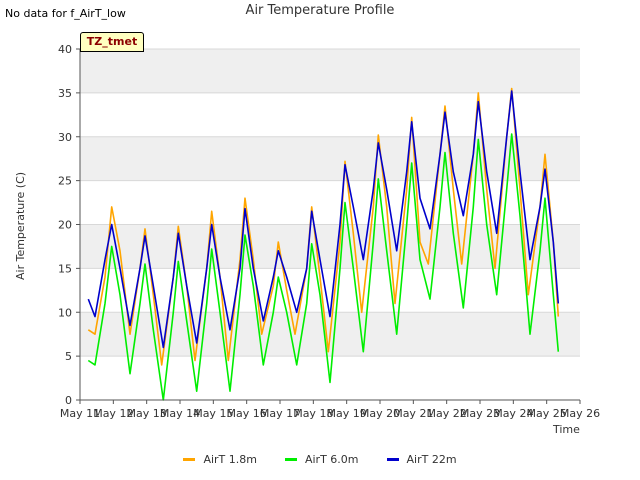 This screenshot has height=480, width=640. Describe the element at coordinates (313, 413) in the screenshot. I see `x-tick-label: May 18` at that location.